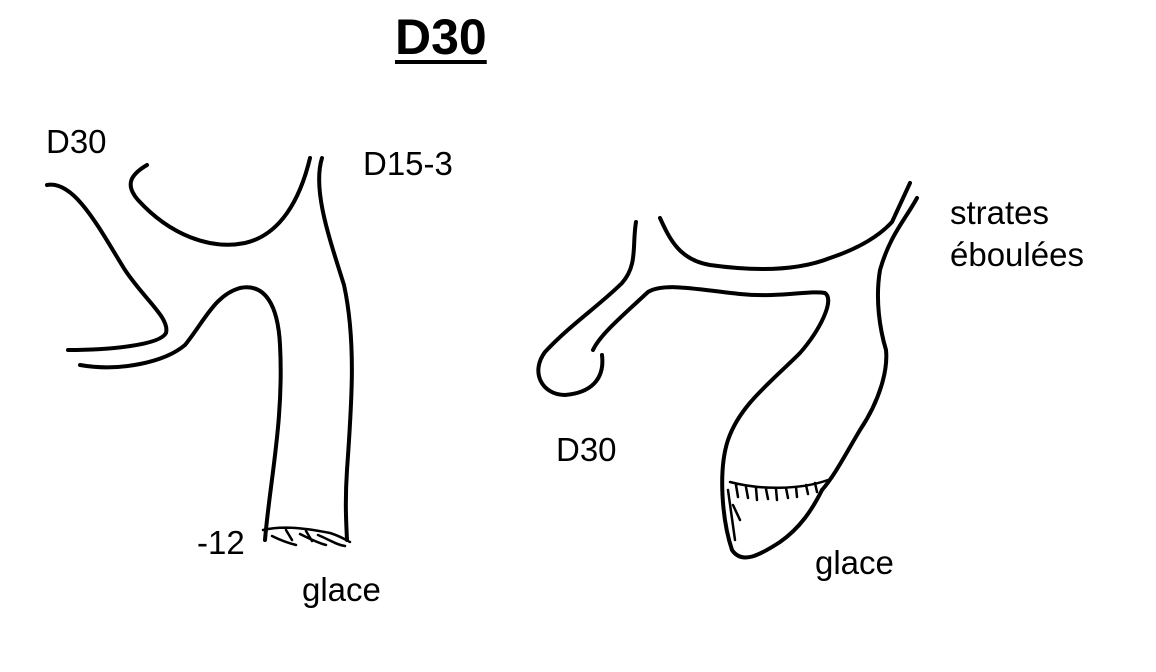  I want to click on label-left-ice: glace, so click(341, 589).